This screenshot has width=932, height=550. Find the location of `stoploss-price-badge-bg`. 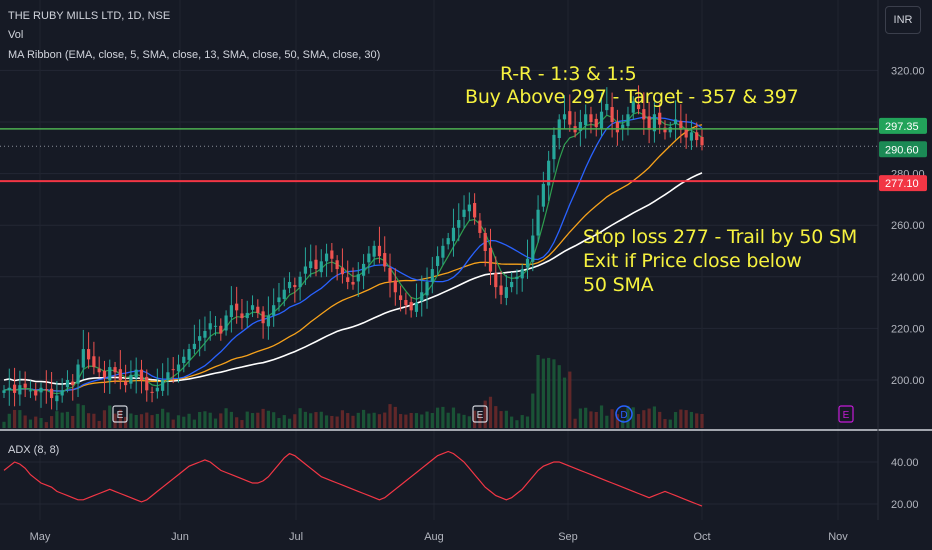

stoploss-price-badge-bg is located at coordinates (903, 183).